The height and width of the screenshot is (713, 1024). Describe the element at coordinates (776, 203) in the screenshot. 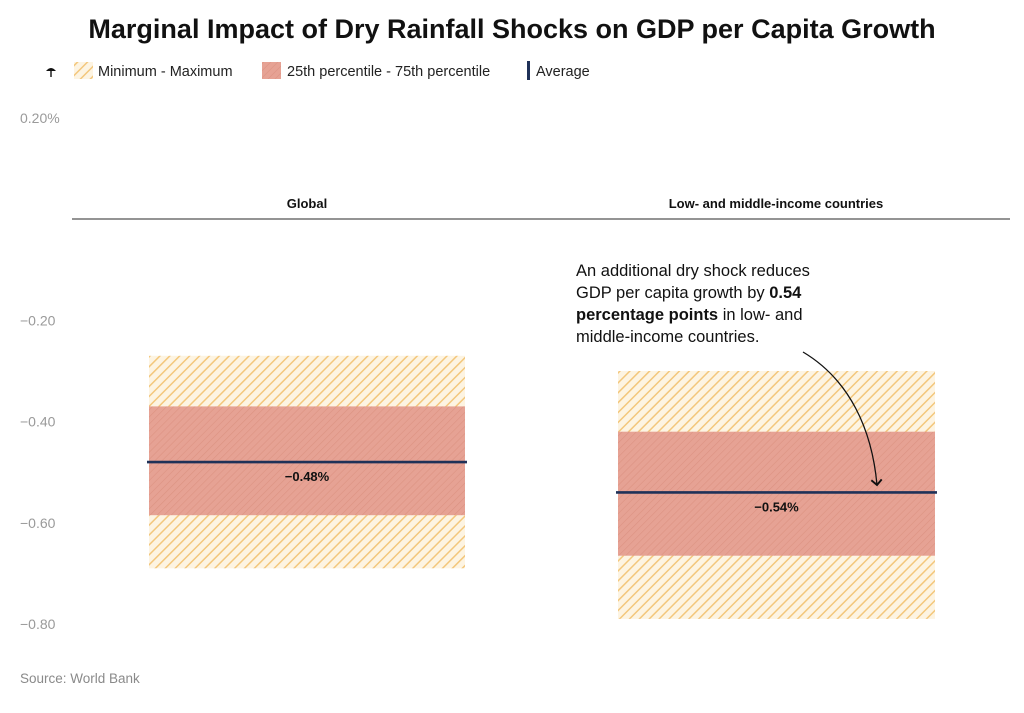

I see `panel-label-lmic: Low- and middle-income countries` at that location.